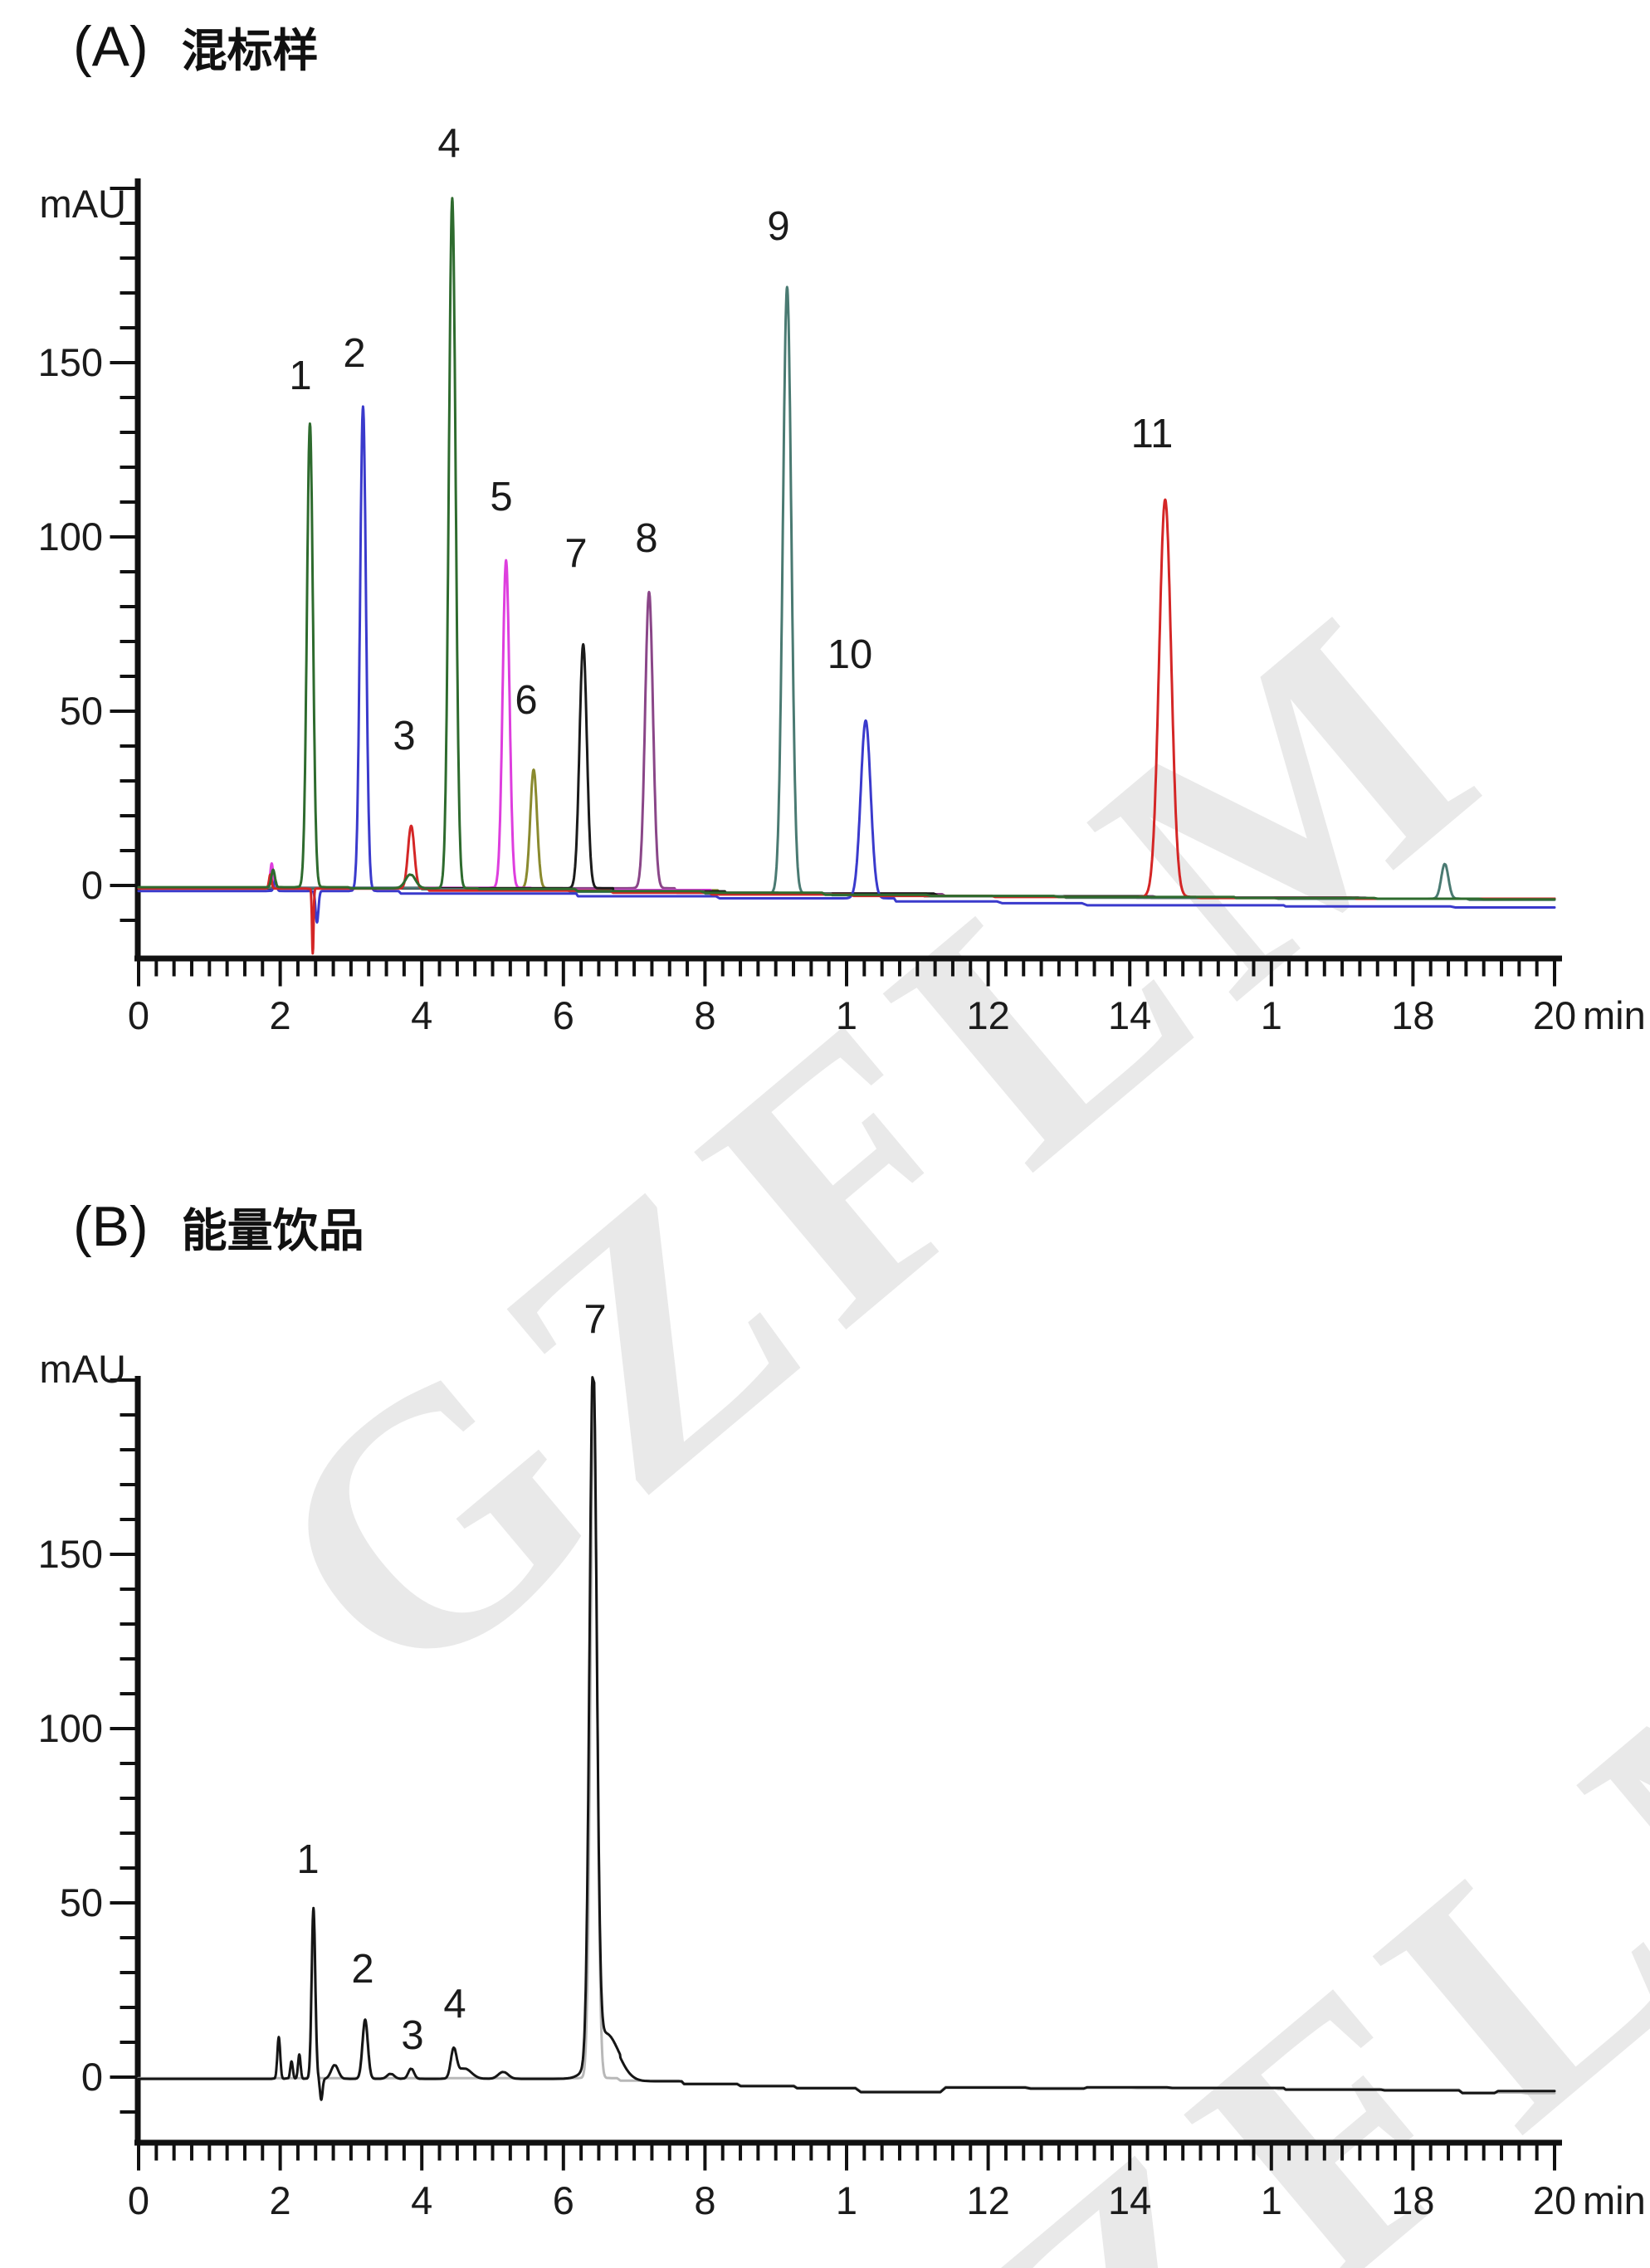  I want to click on panel-b-name: 能量饮品, so click(272, 1231).